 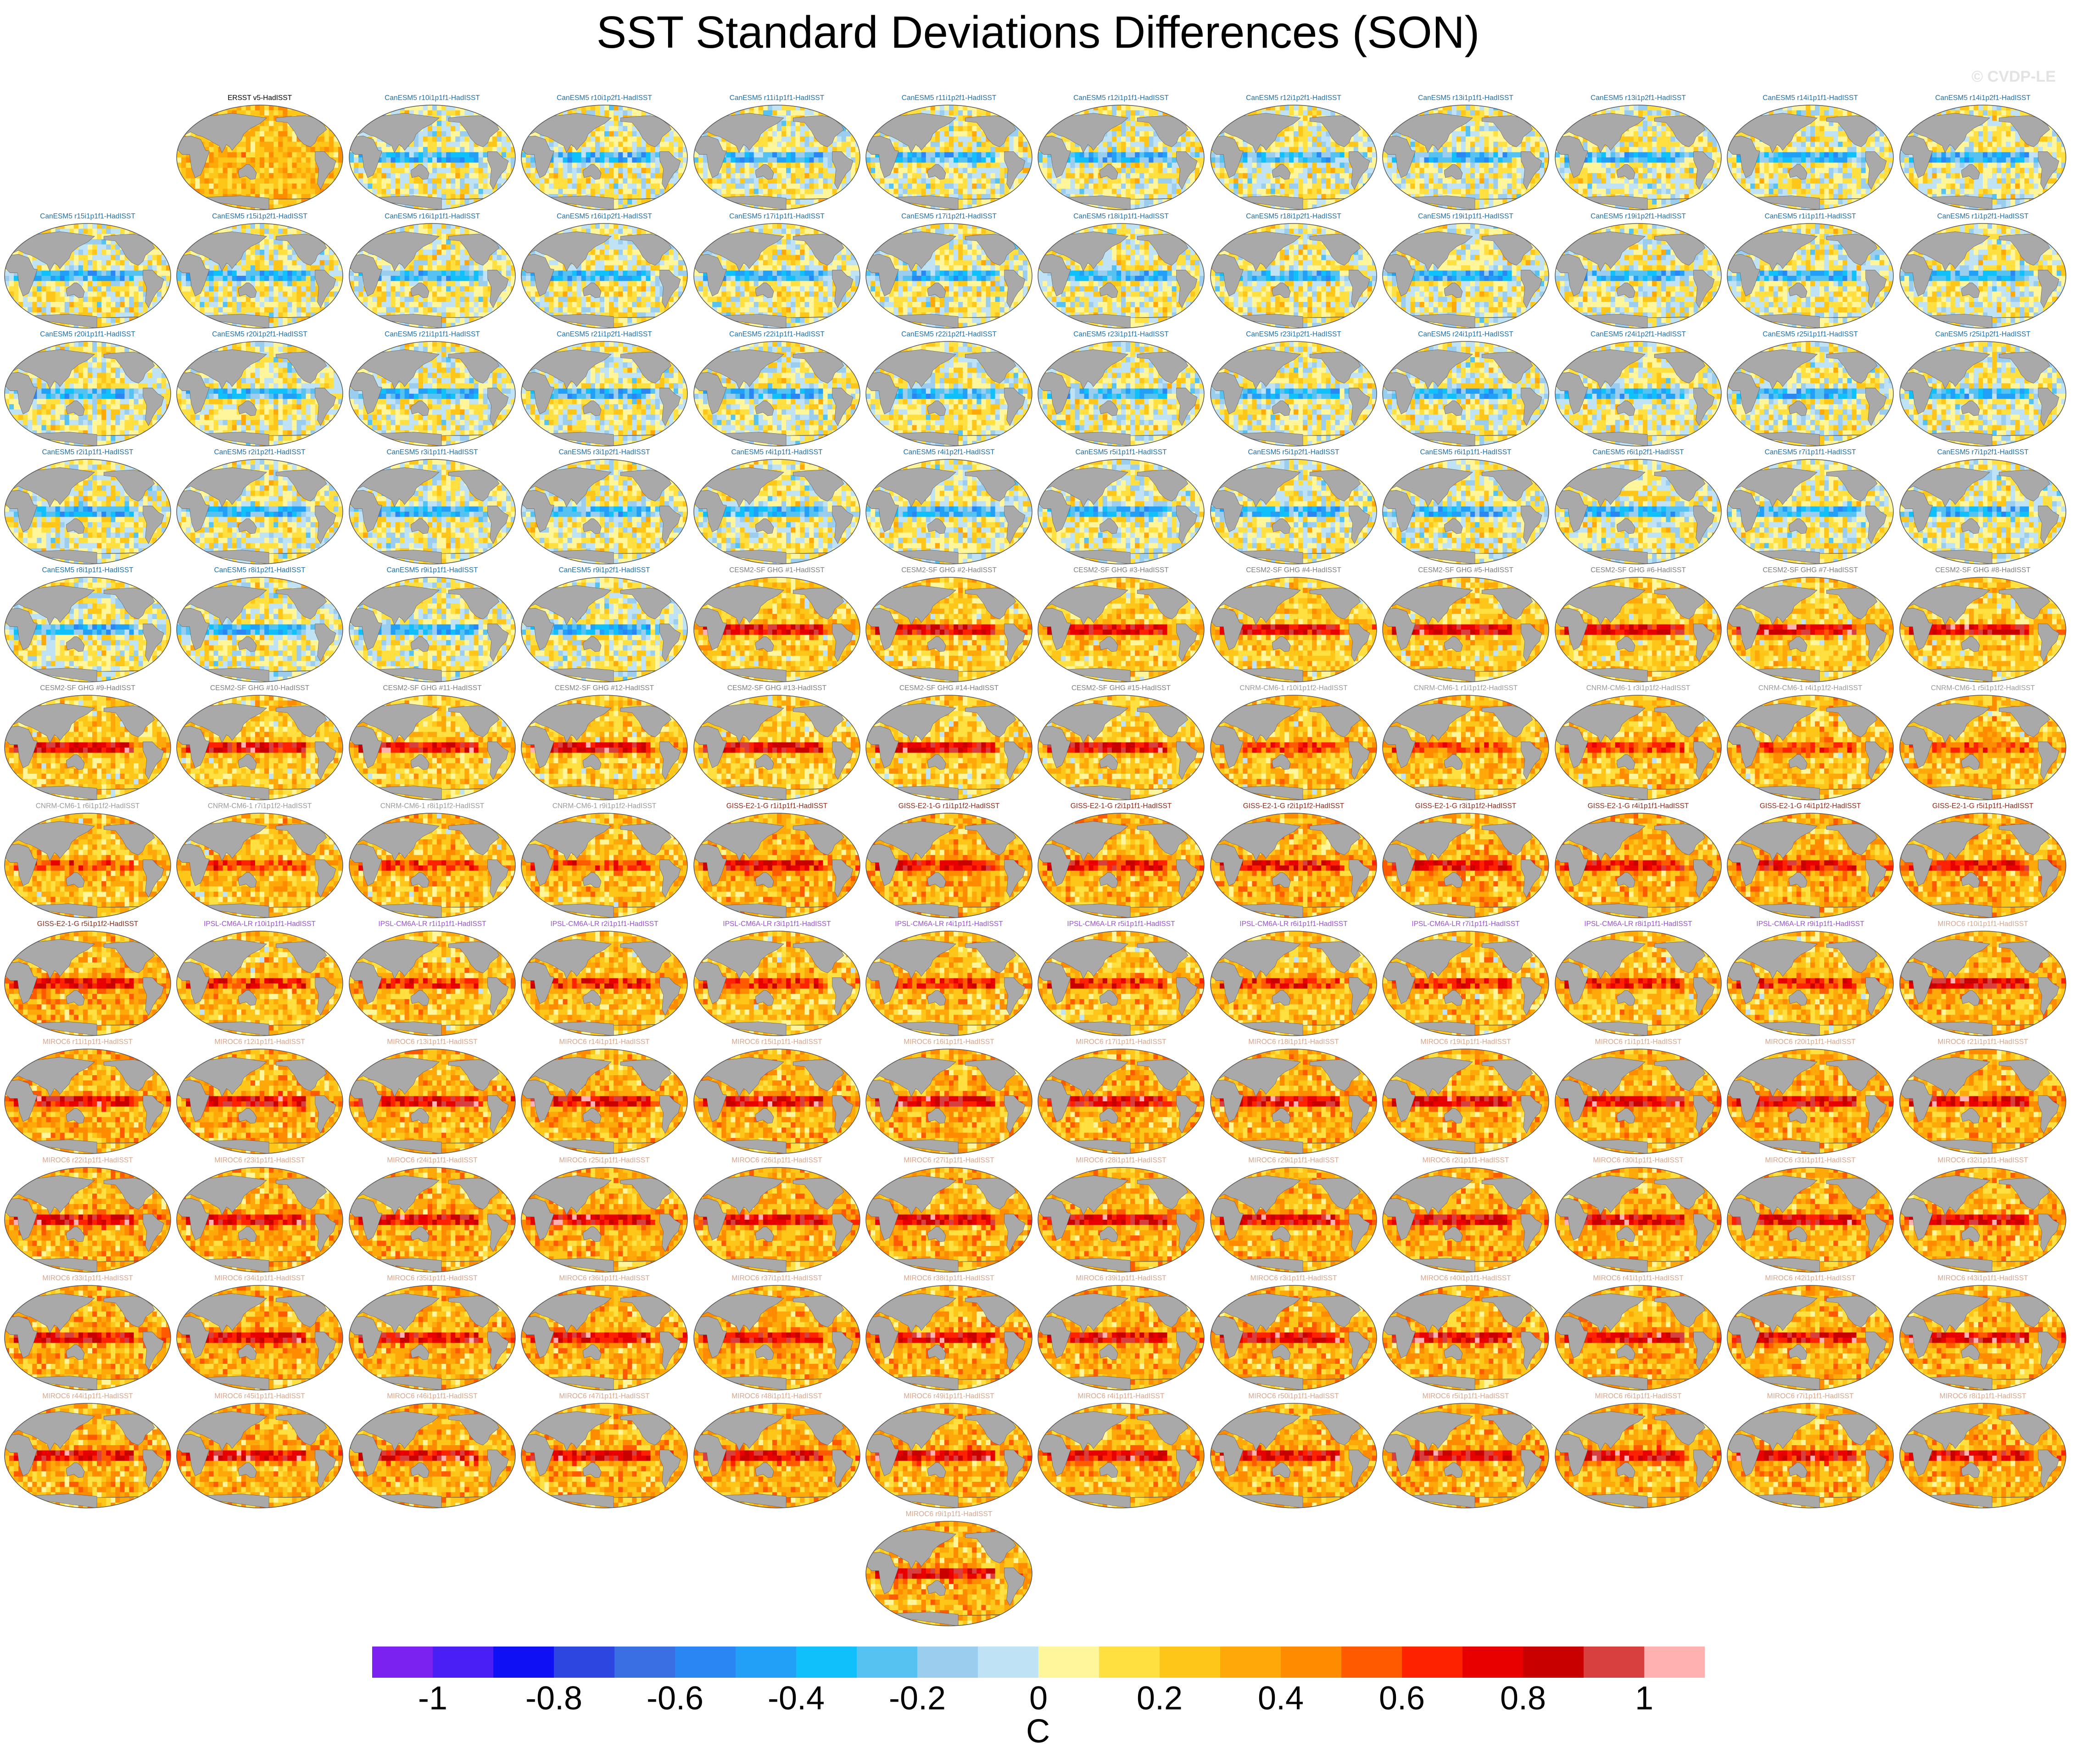 I want to click on map-panel: CanESM5 r13i1p2f1-HadISST, so click(x=1638, y=153).